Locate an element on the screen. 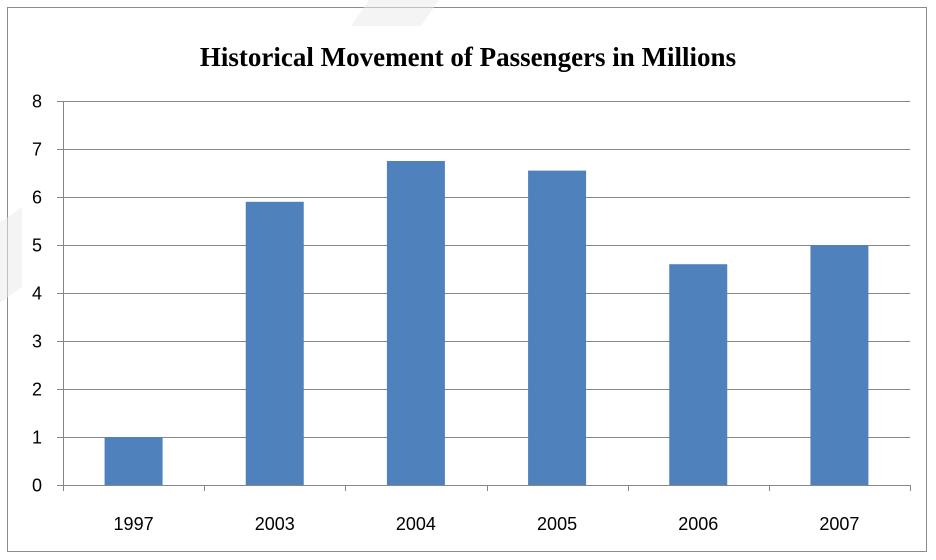 Image resolution: width=936 pixels, height=560 pixels. bar-2003 is located at coordinates (274, 343).